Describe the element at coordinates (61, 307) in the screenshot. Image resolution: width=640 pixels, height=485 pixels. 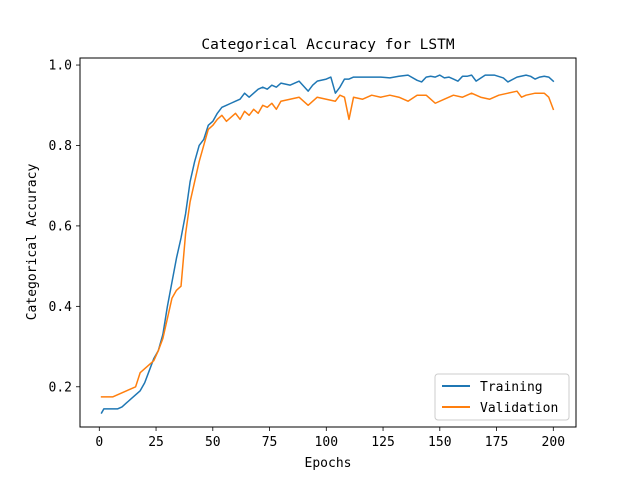
I see `y-tick-label: 0.4` at that location.